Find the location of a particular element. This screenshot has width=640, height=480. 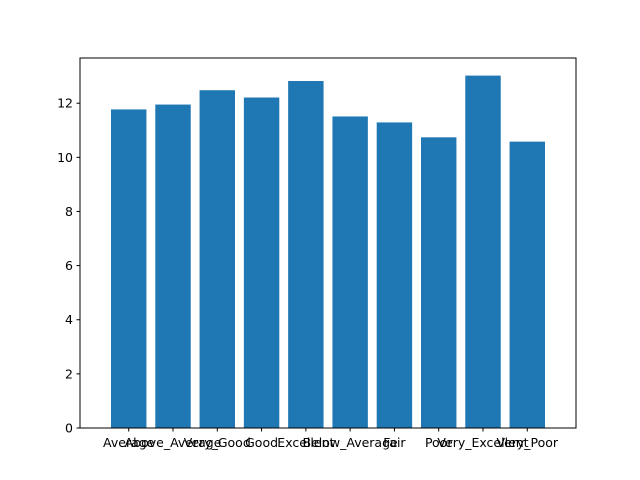

x-tick-label: Very_Good is located at coordinates (217, 442).